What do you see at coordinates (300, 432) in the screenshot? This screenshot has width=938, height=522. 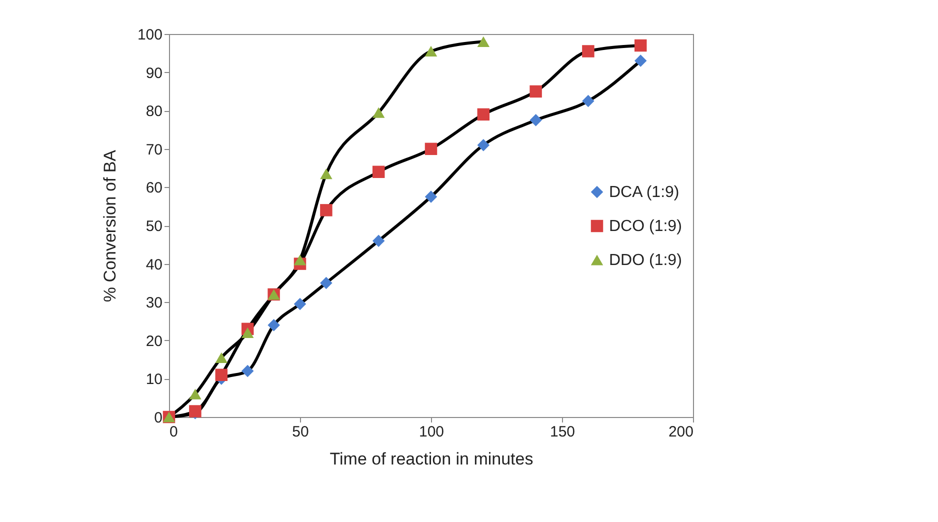 I see `x-tick-label: 50` at bounding box center [300, 432].